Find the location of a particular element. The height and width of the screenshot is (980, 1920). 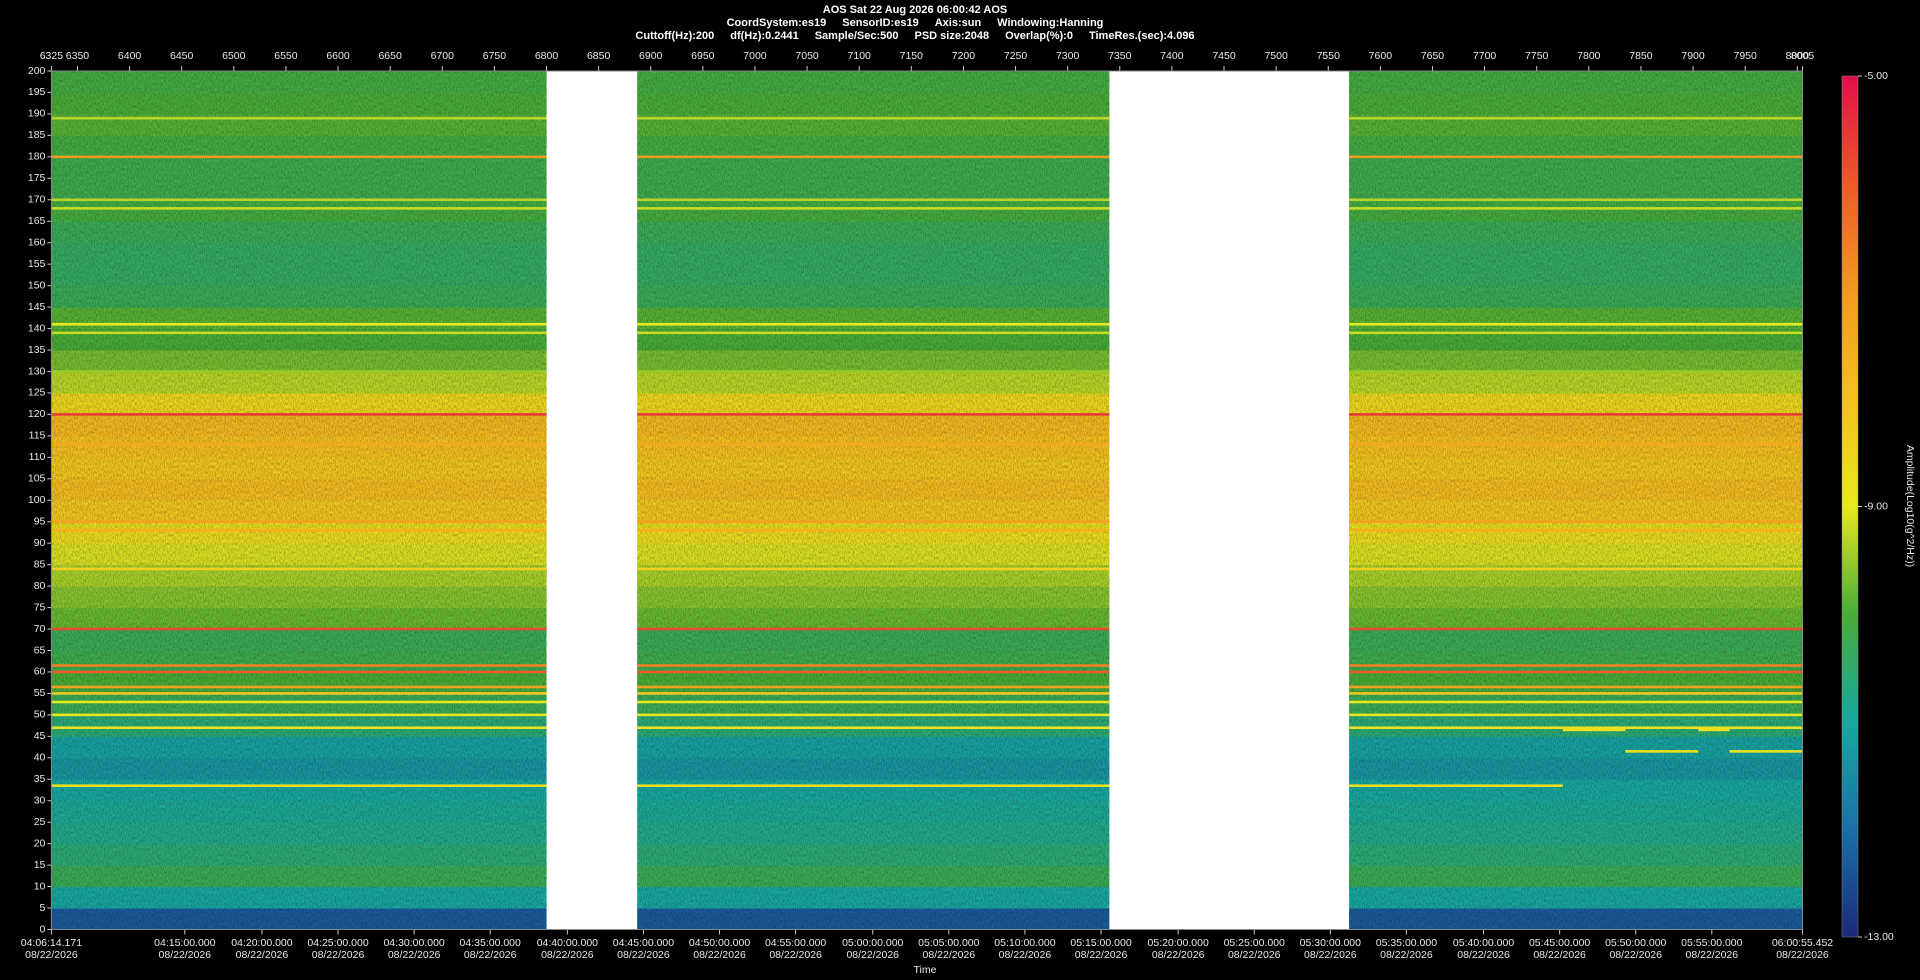

x-tick-label: 7200 is located at coordinates (964, 56).